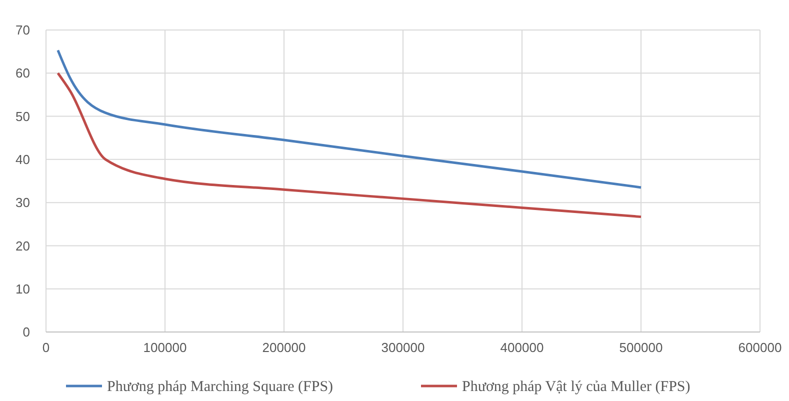 The height and width of the screenshot is (401, 789). What do you see at coordinates (220, 387) in the screenshot?
I see `legend-label: Phương pháp Marching Square (FPS)` at bounding box center [220, 387].